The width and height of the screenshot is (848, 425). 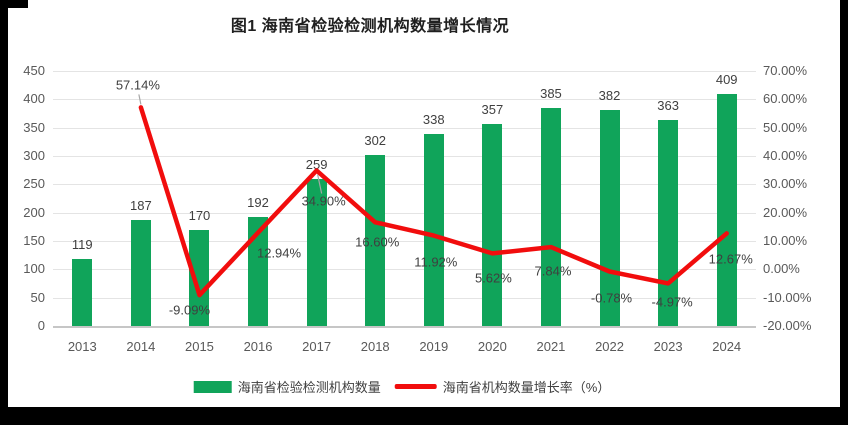 What do you see at coordinates (140, 273) in the screenshot?
I see `bar-2014` at bounding box center [140, 273].